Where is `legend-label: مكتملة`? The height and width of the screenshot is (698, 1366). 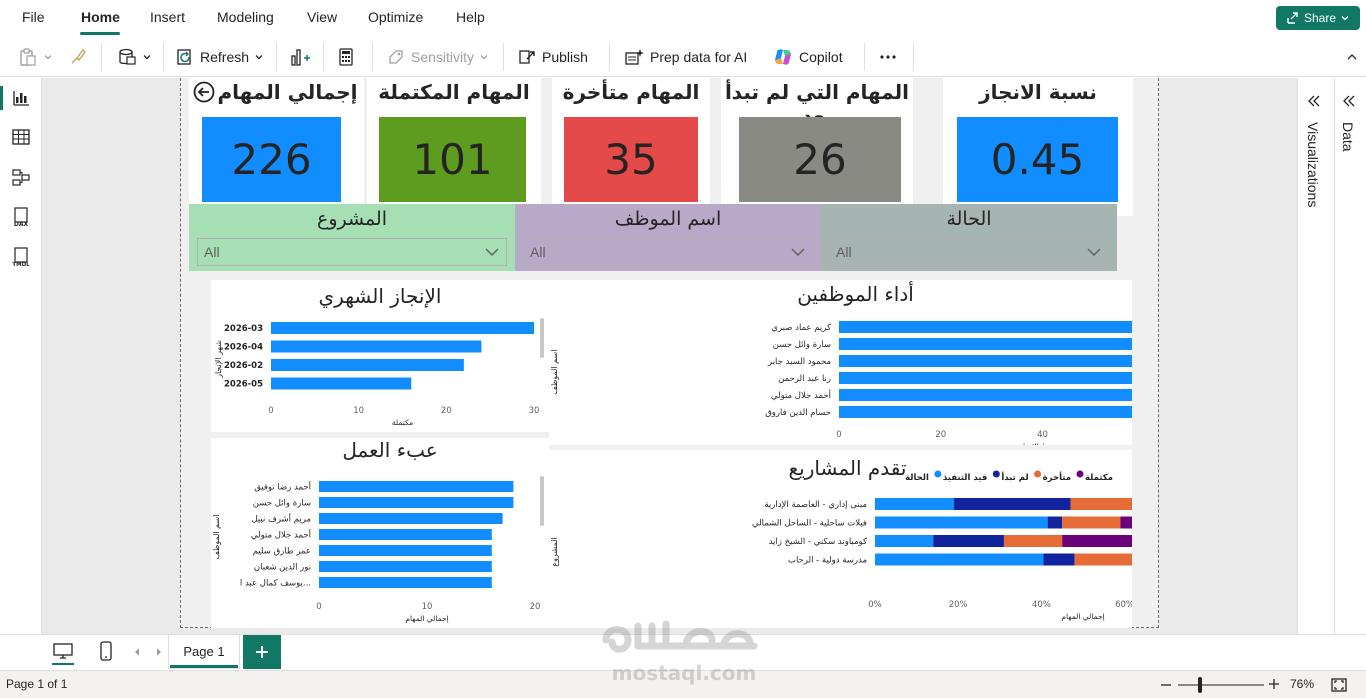
legend-label: مكتملة is located at coordinates (1099, 478).